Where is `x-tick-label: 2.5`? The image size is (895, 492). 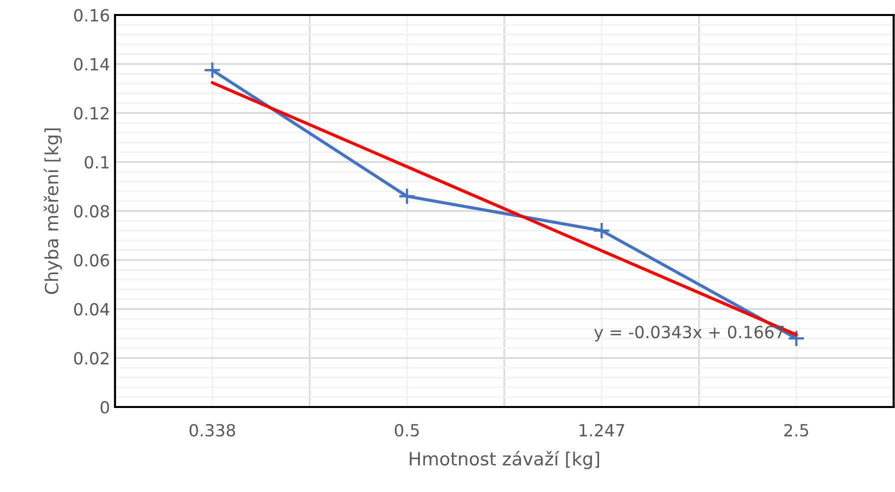 x-tick-label: 2.5 is located at coordinates (796, 430).